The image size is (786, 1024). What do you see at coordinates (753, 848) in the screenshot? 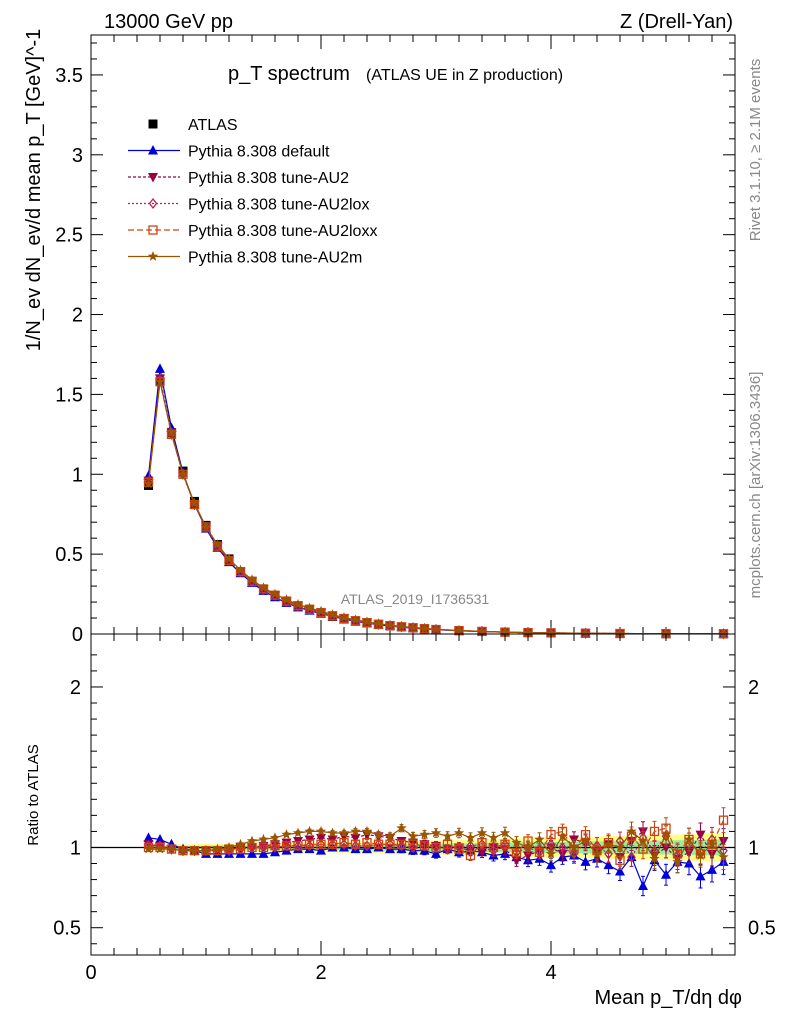
I see `ratio-y-tick-label-right: 1` at bounding box center [753, 848].